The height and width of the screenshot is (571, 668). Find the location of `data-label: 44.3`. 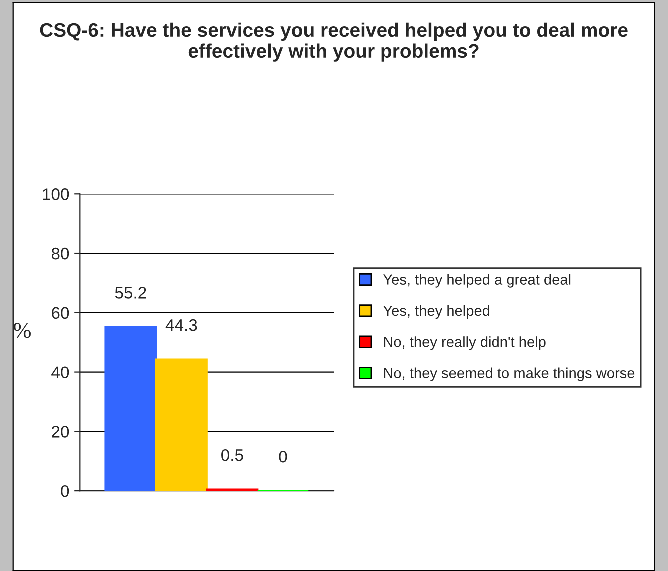

data-label: 44.3 is located at coordinates (182, 325).